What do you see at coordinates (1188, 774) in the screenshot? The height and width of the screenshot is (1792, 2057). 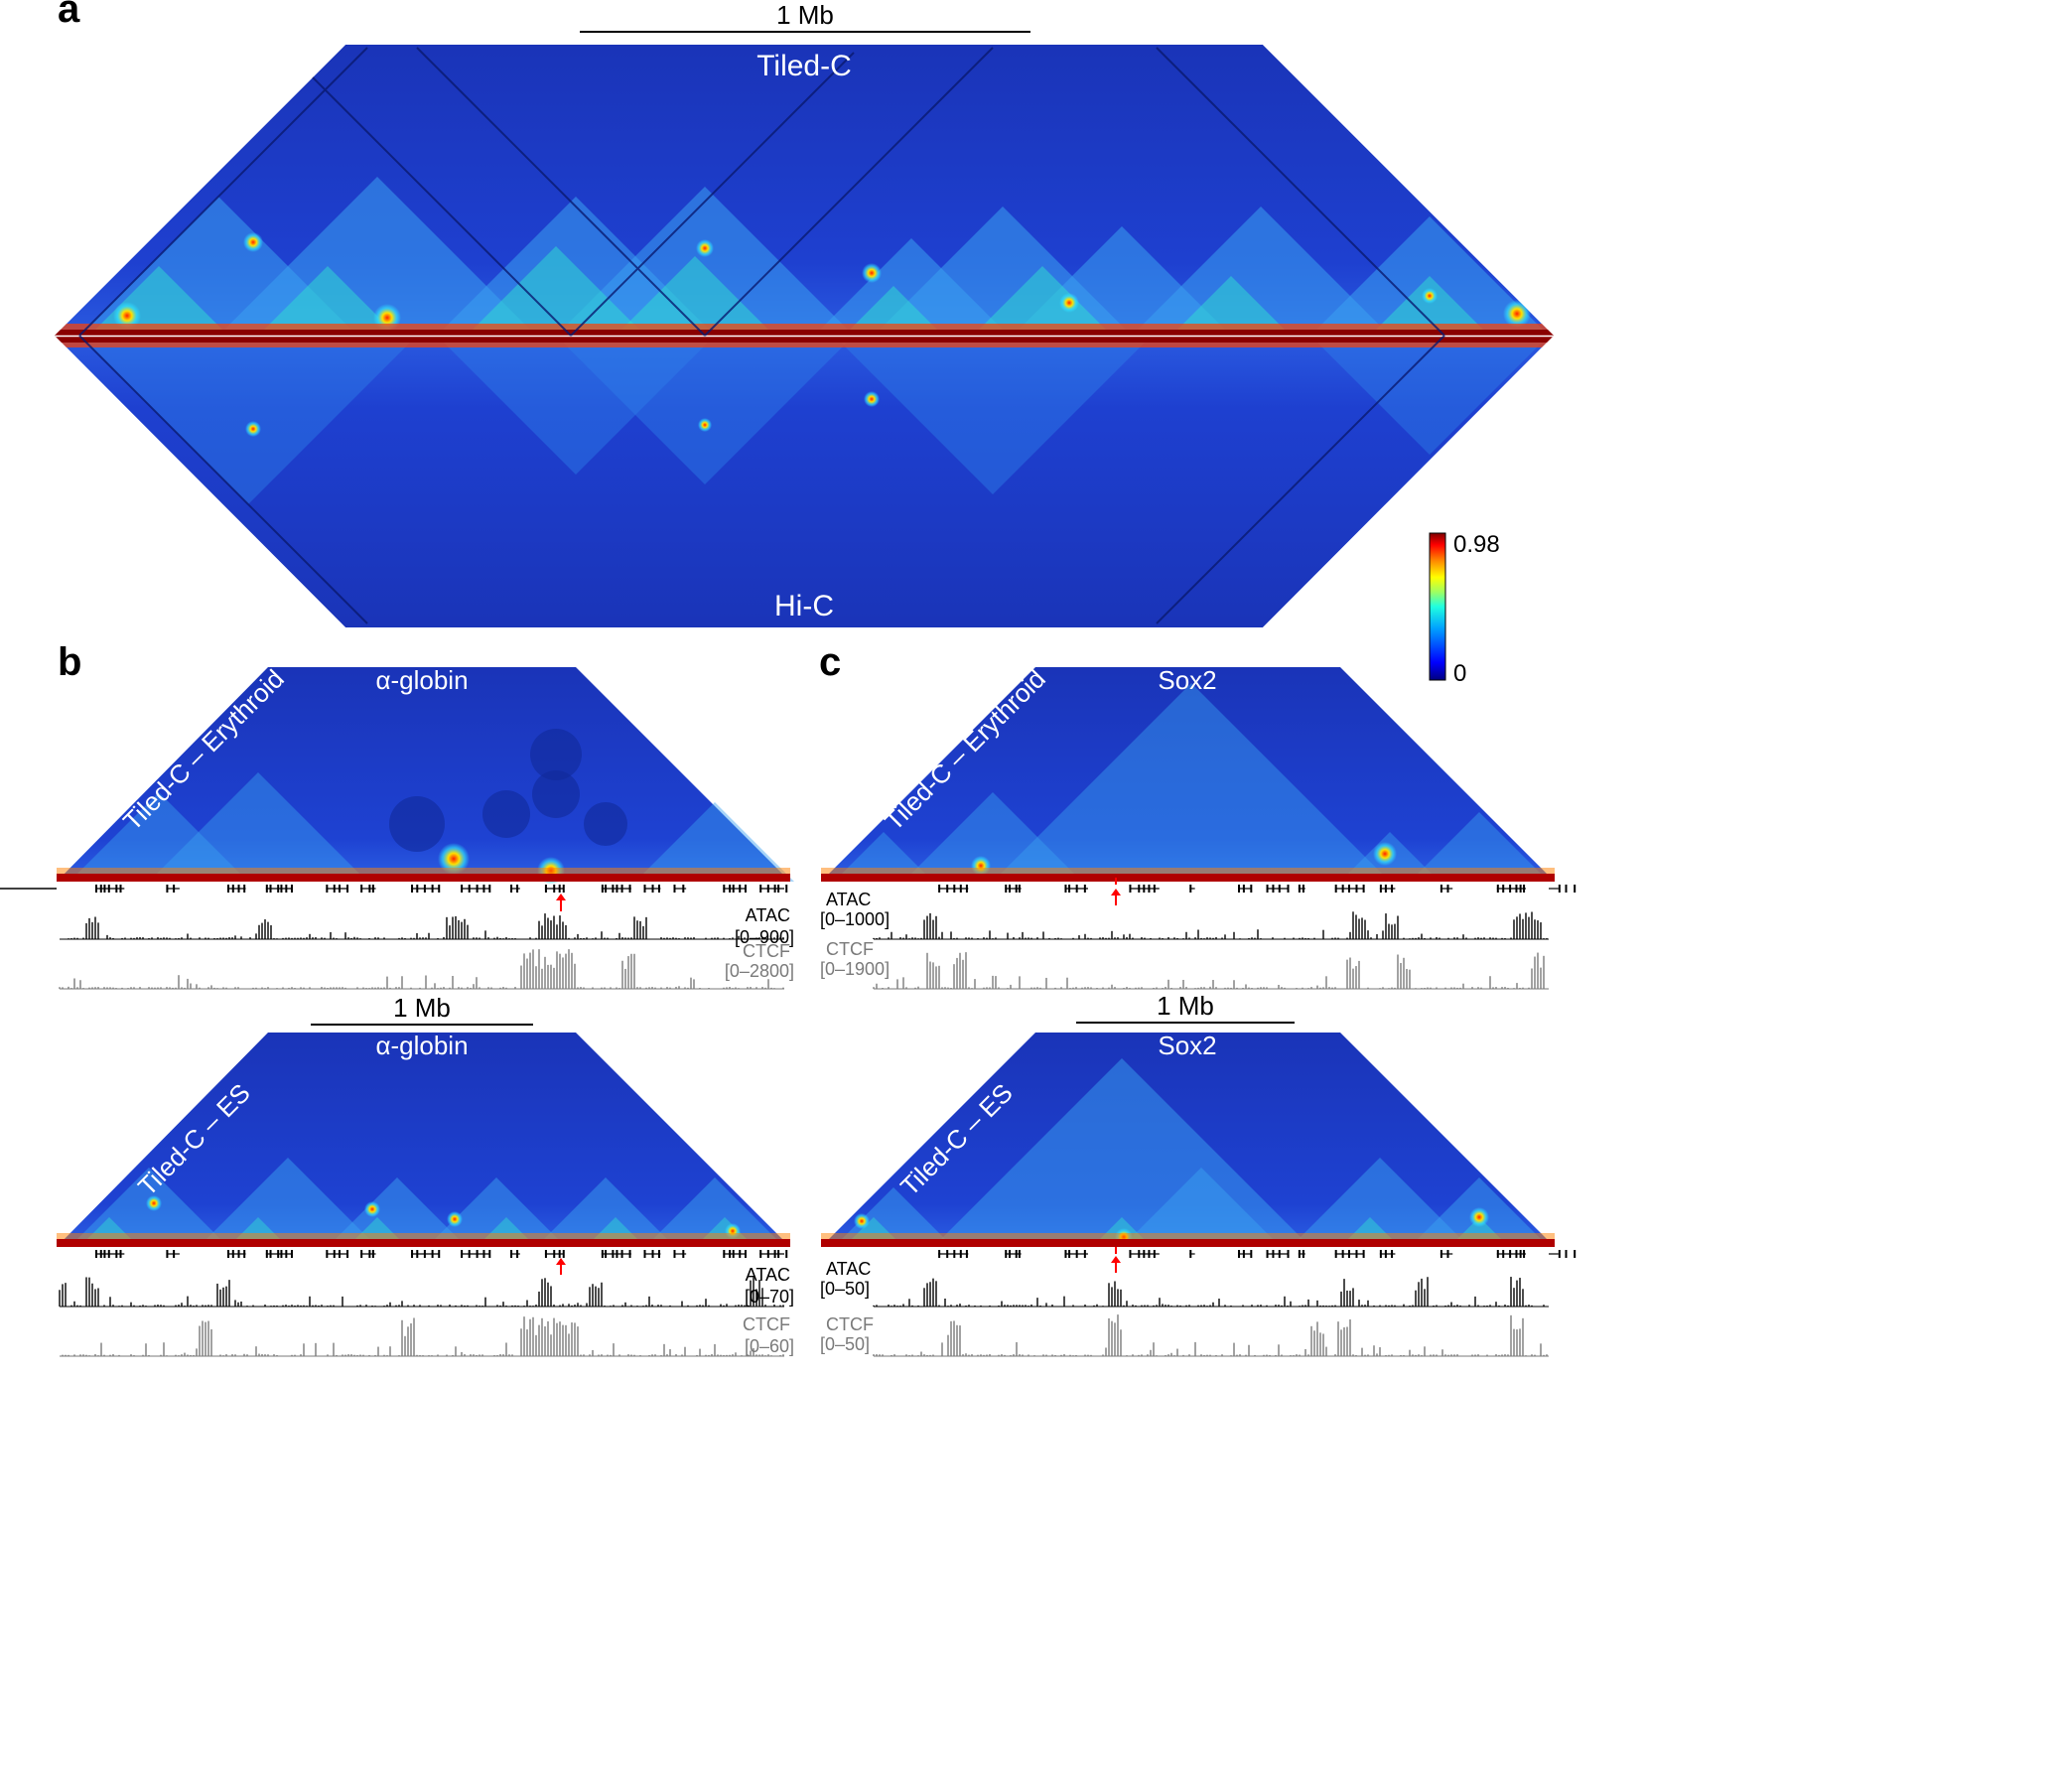 I see `heatmap-c-top` at bounding box center [1188, 774].